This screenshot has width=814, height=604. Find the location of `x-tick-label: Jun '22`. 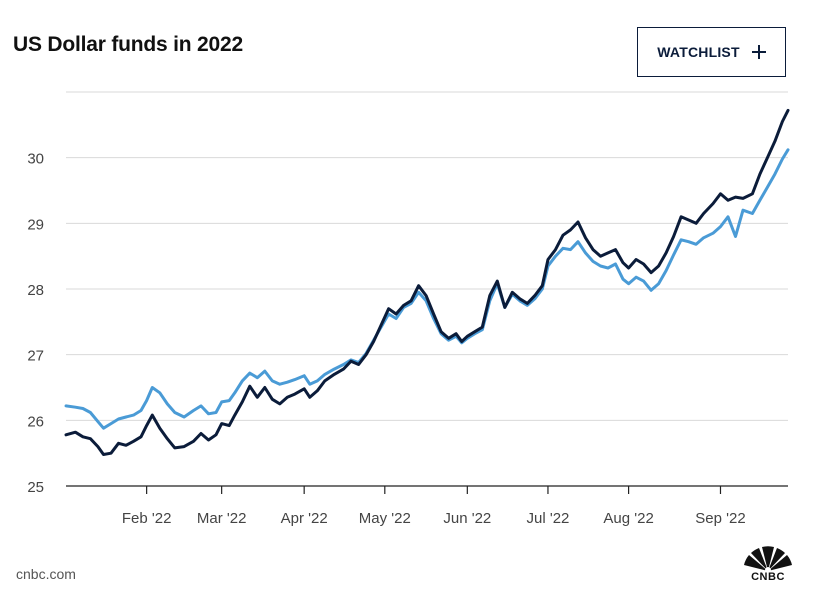

x-tick-label: Jun '22 is located at coordinates (467, 518).